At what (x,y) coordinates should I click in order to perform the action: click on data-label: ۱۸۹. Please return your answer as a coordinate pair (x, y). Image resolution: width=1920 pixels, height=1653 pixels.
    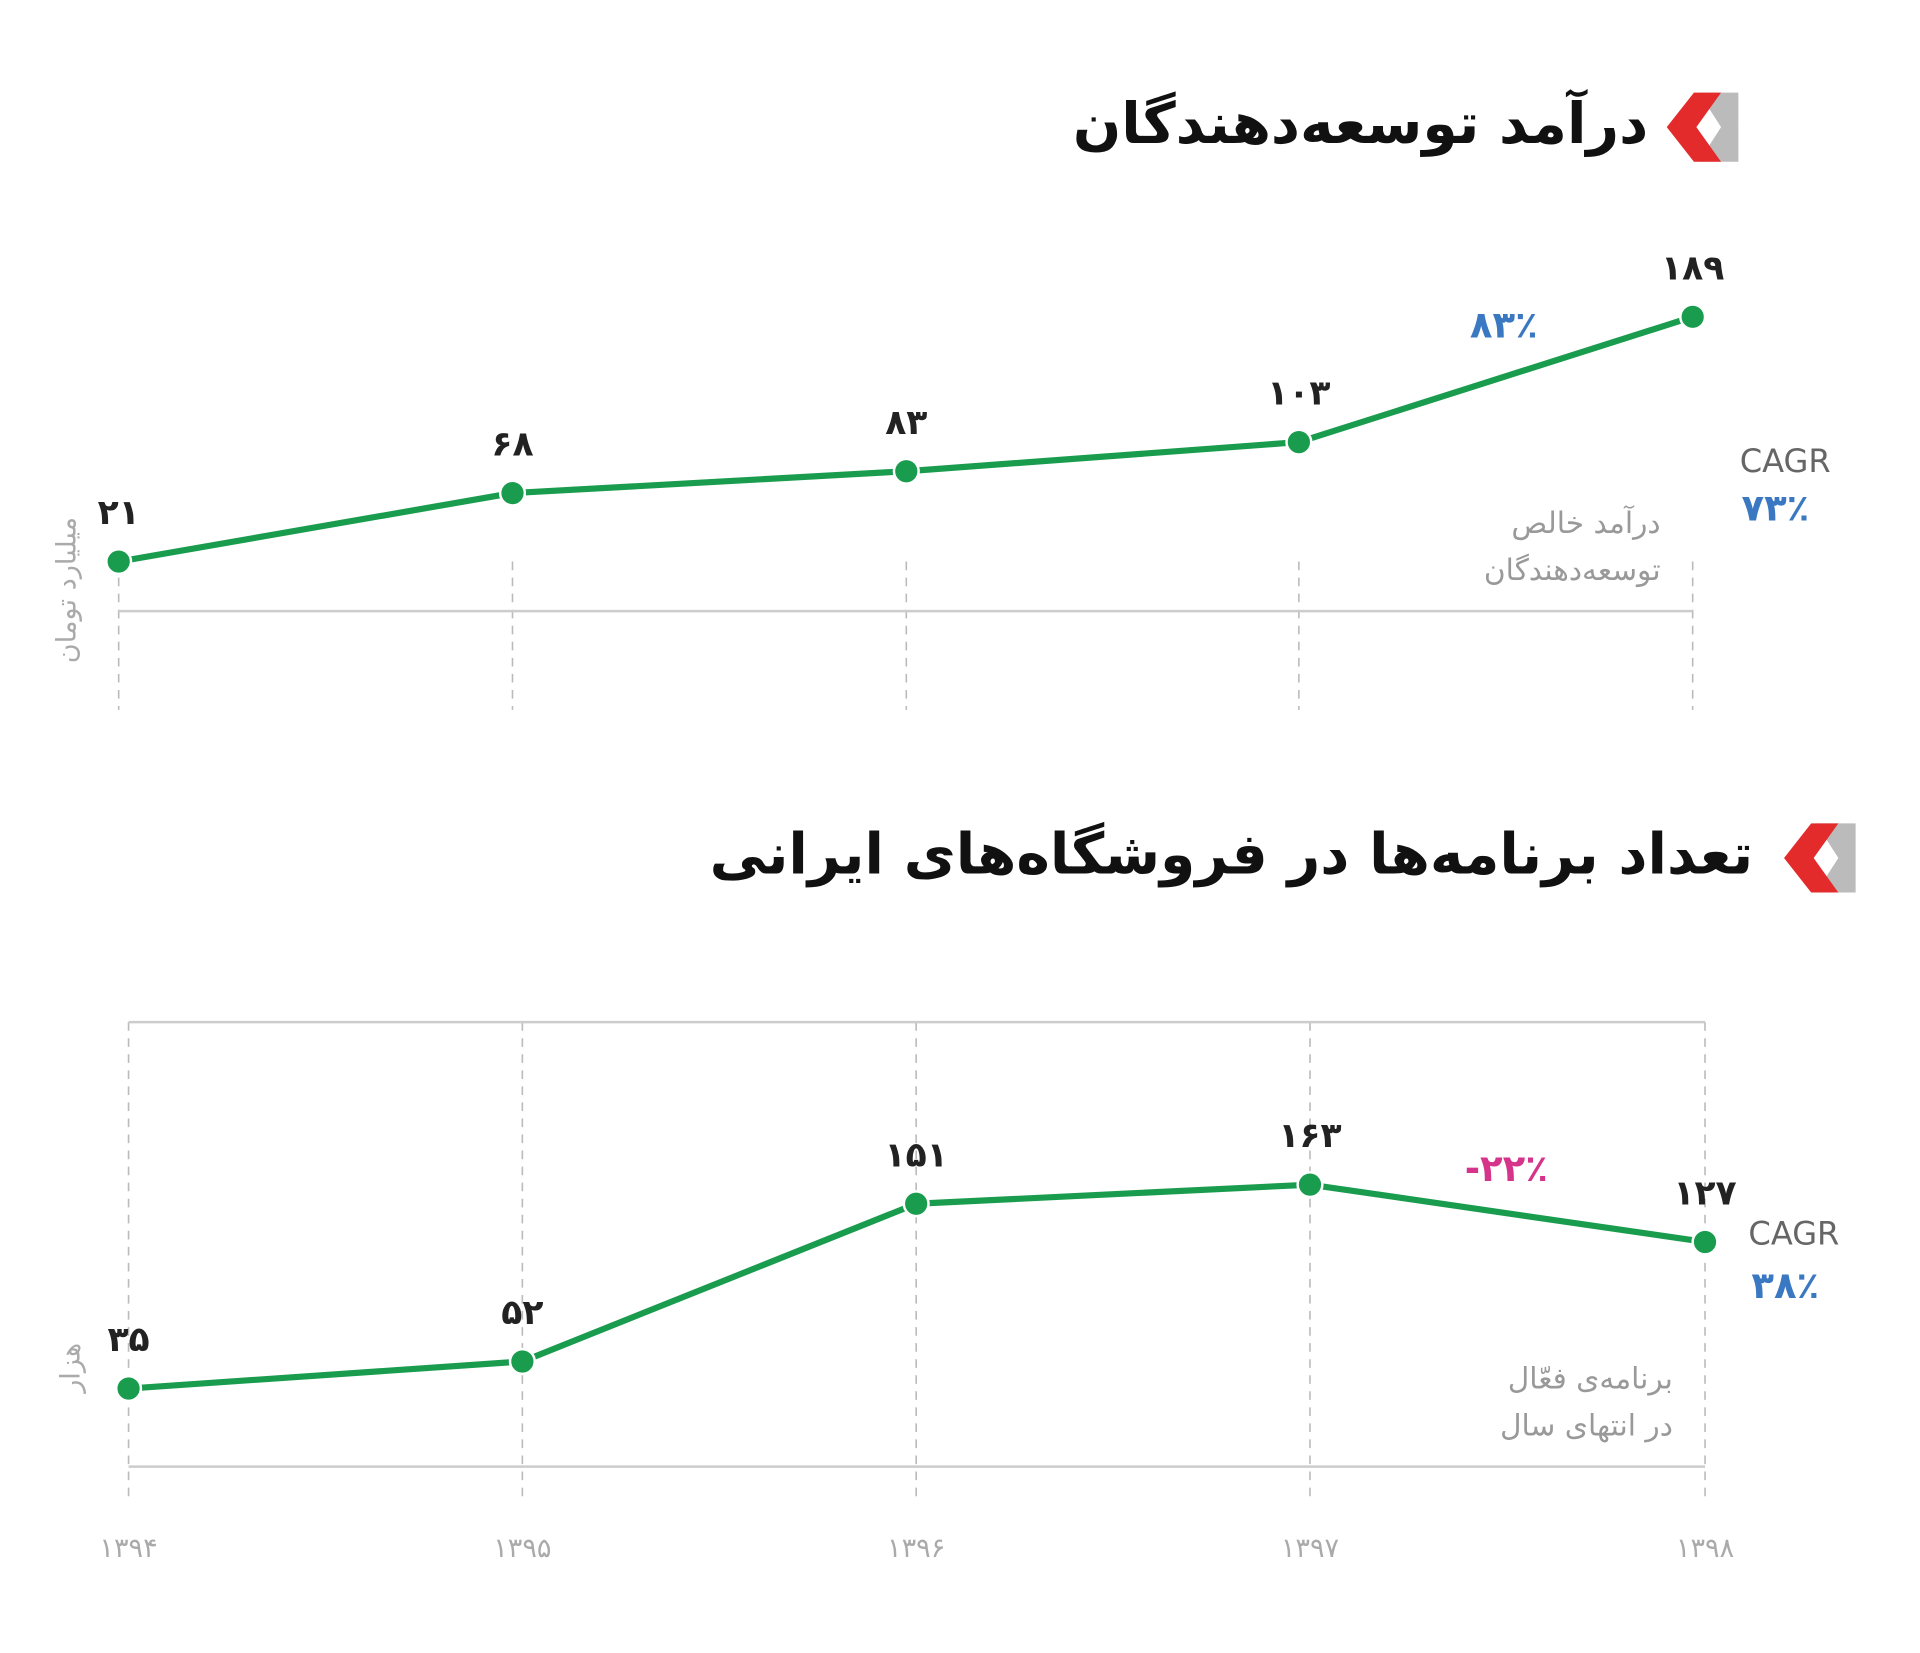
    Looking at the image, I should click on (1692, 268).